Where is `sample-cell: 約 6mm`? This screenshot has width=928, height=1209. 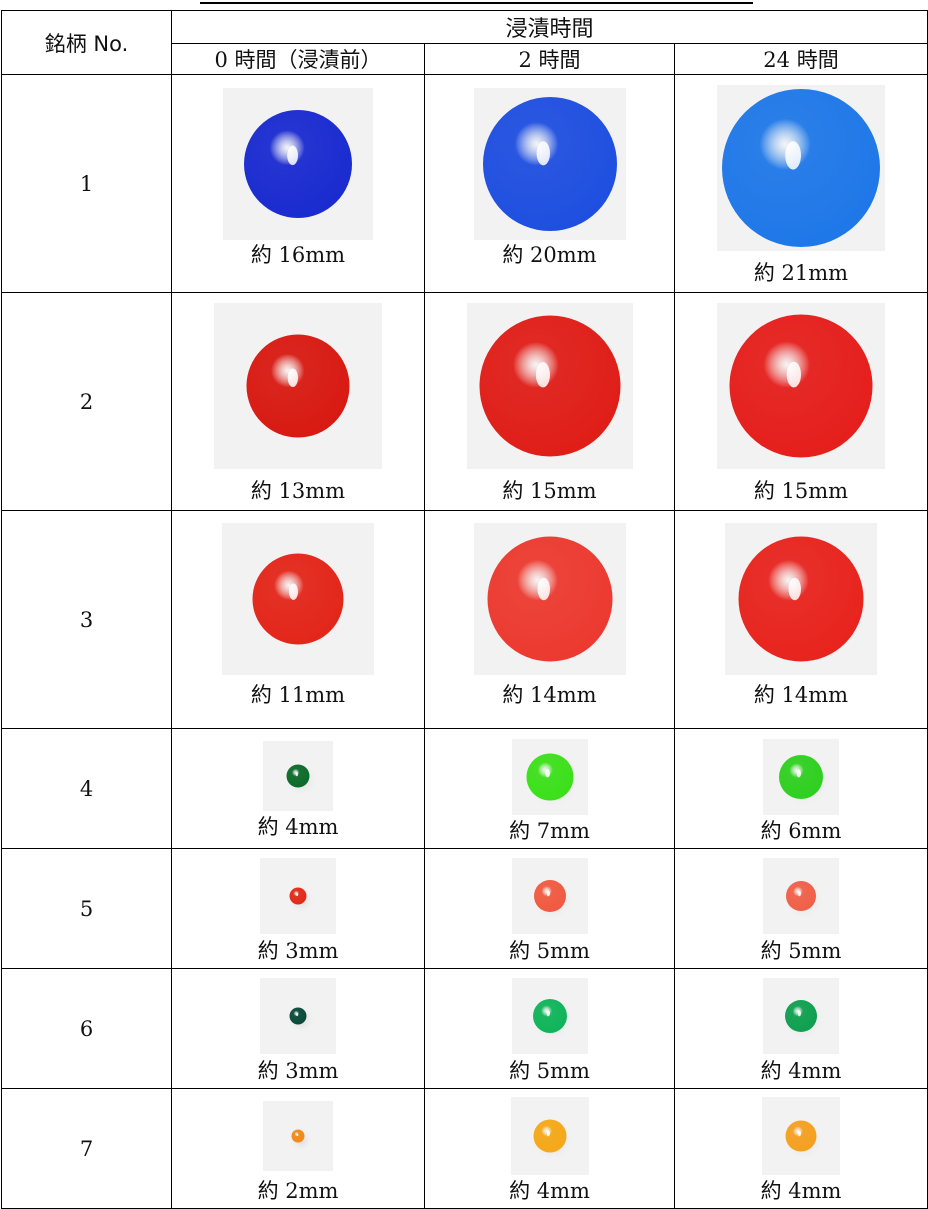 sample-cell: 約 6mm is located at coordinates (801, 788).